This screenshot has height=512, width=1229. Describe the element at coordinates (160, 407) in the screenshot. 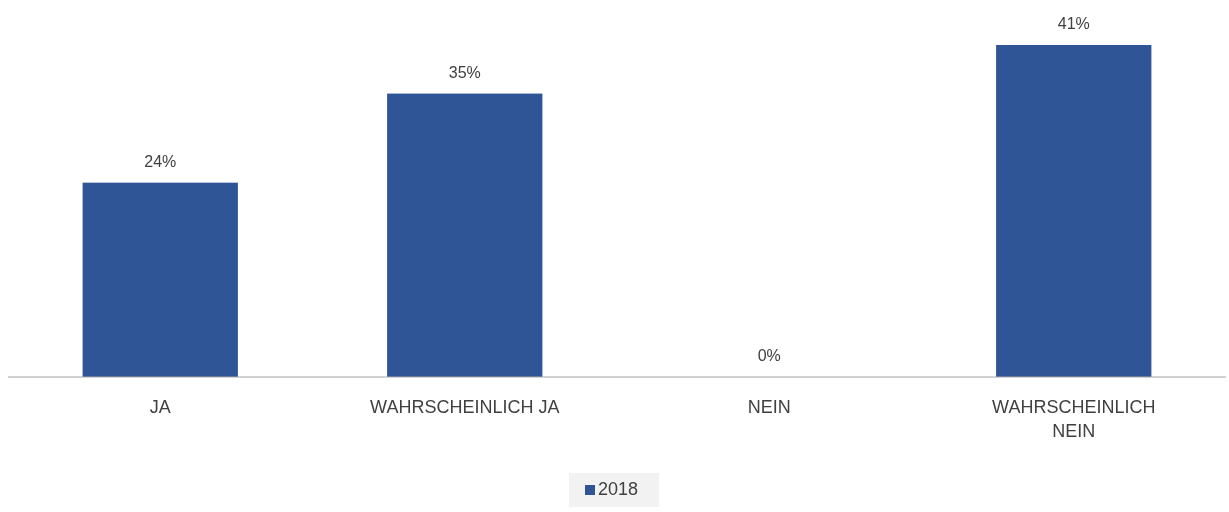

I see `x-tick-label: JA` at that location.